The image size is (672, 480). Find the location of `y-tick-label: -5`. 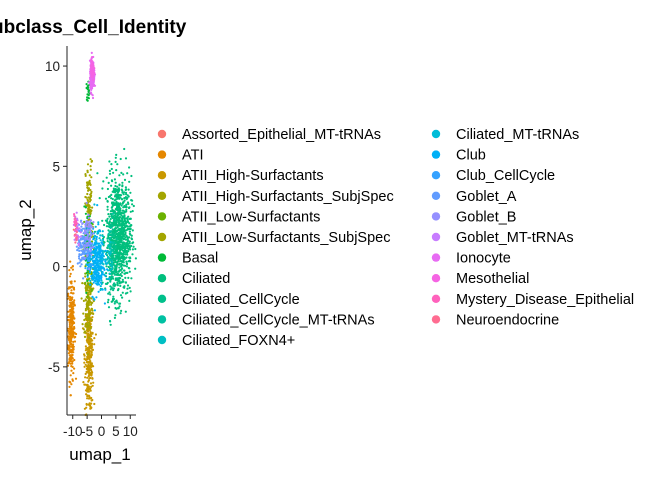

y-tick-label: -5 is located at coordinates (54, 367).